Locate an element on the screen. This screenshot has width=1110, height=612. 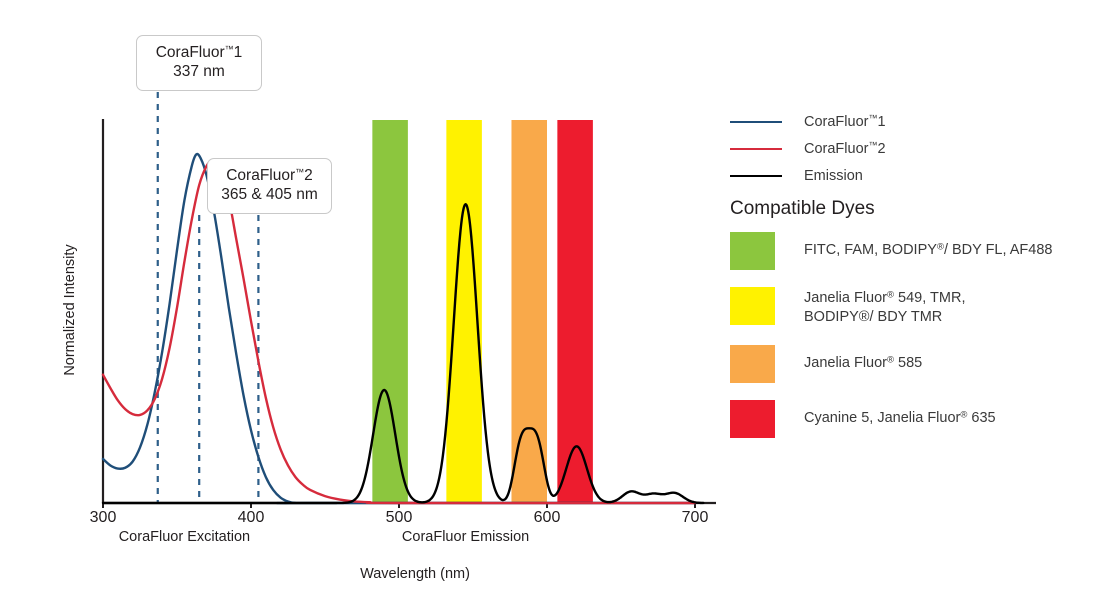
compatible-dyes-title: Compatible Dyes is located at coordinates (802, 208).